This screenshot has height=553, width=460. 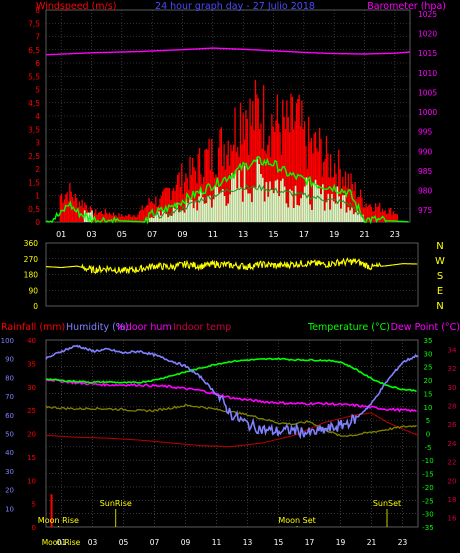 What do you see at coordinates (76, 6) in the screenshot?
I see `windspeed-axis-title: Windspeed (m/s)` at bounding box center [76, 6].